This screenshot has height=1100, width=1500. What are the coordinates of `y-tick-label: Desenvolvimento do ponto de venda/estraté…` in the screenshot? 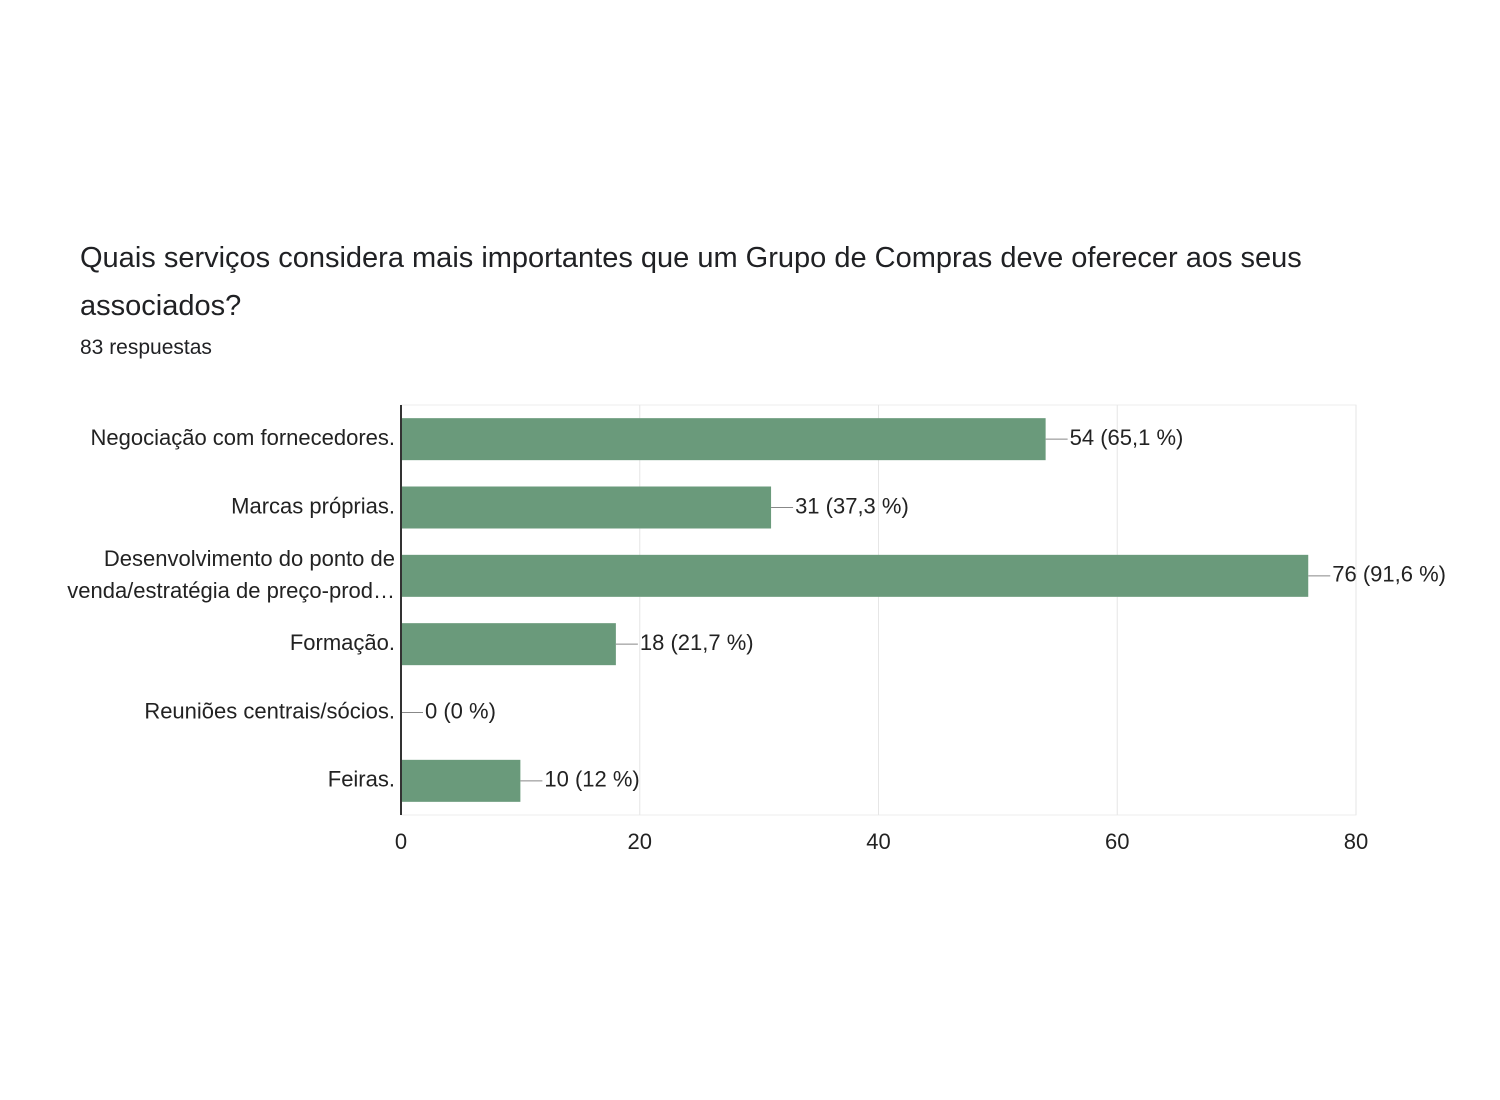 It's located at (231, 574).